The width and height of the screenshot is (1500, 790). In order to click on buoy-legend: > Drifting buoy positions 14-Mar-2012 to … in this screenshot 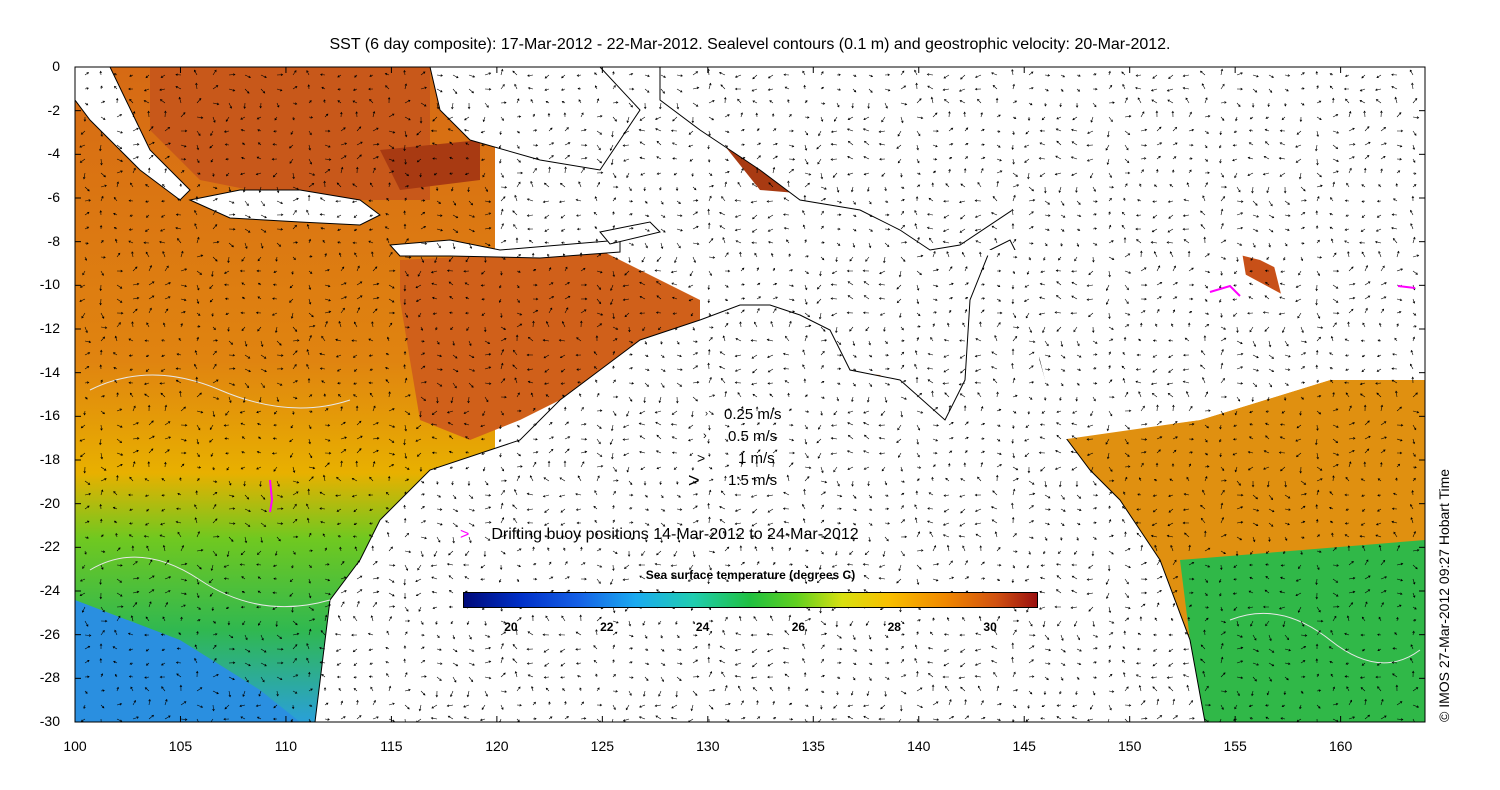, I will do `click(659, 535)`.